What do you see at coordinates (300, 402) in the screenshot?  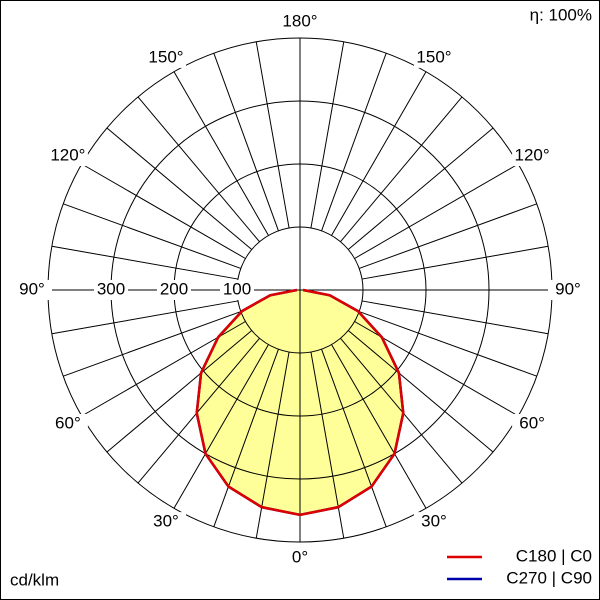 I see `intensity-curve` at bounding box center [300, 402].